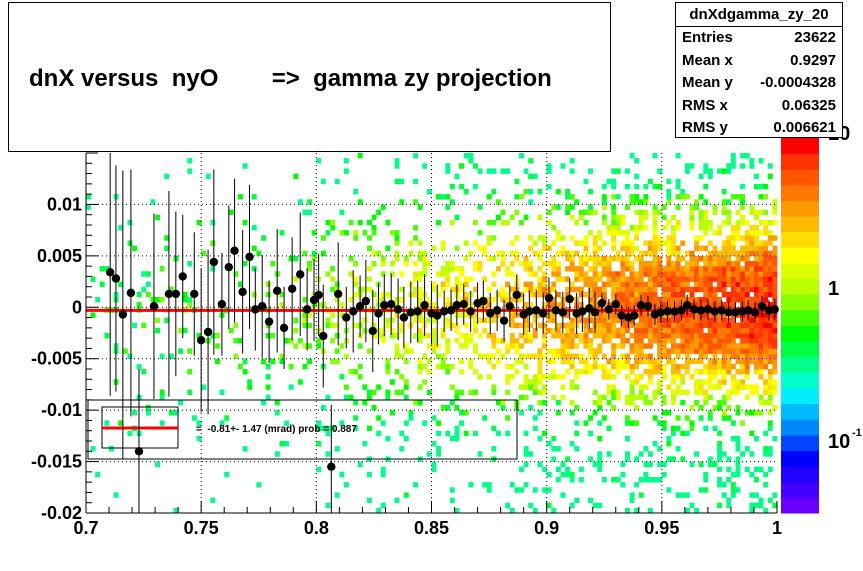 This screenshot has height=571, width=863. Describe the element at coordinates (302, 429) in the screenshot. I see `legend-frame` at that location.